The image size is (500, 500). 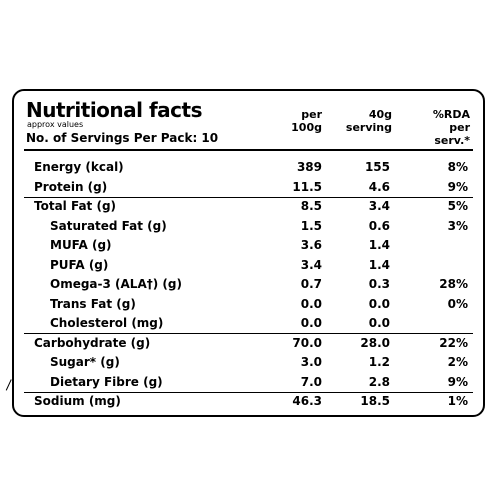 What do you see at coordinates (307, 401) in the screenshot?
I see `value-per-100g: 46.3` at bounding box center [307, 401].